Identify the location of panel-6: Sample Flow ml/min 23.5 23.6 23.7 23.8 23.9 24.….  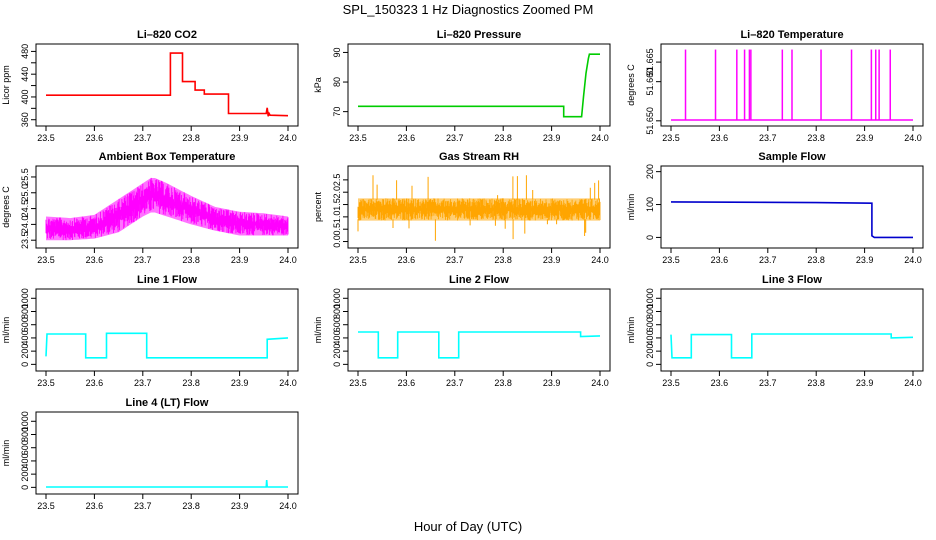
(775, 208).